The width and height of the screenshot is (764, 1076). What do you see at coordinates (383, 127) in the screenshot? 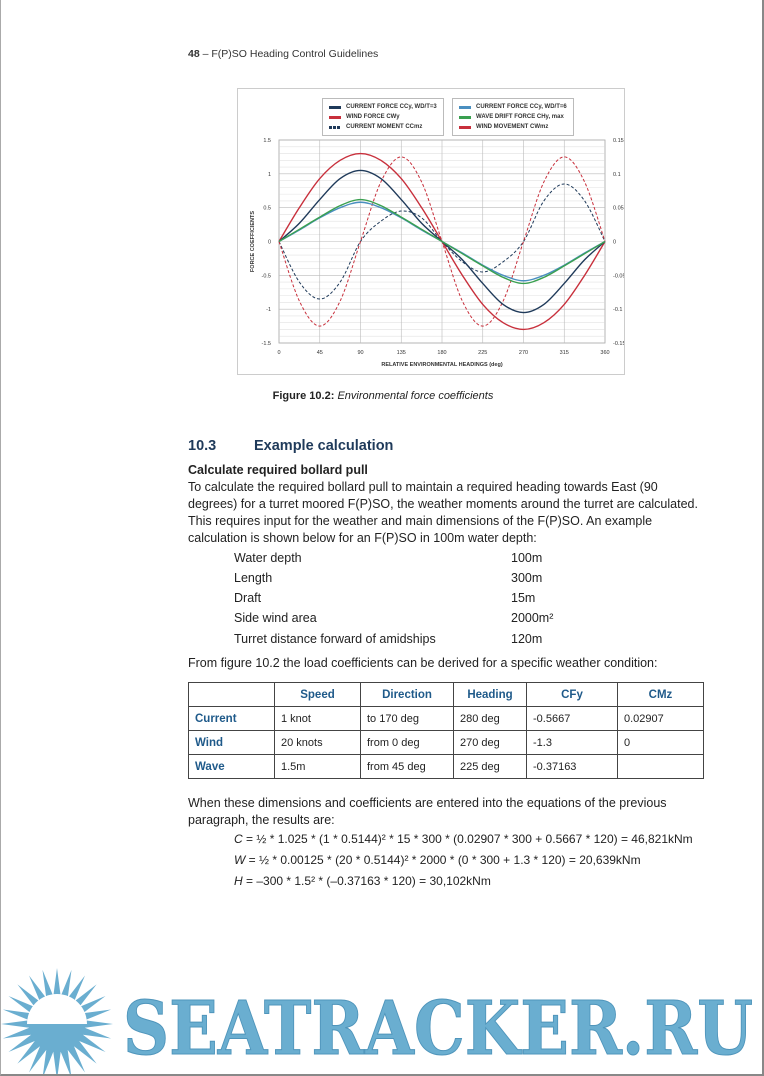
I see `legend-item: CURRENT MOMENT CCmz` at bounding box center [383, 127].